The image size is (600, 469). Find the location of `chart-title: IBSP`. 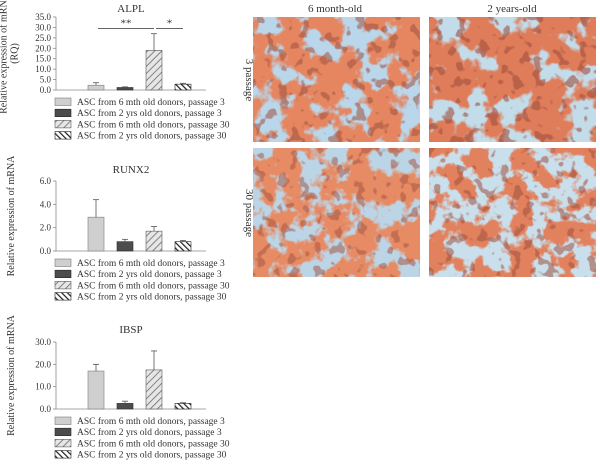

chart-title: IBSP is located at coordinates (130, 330).